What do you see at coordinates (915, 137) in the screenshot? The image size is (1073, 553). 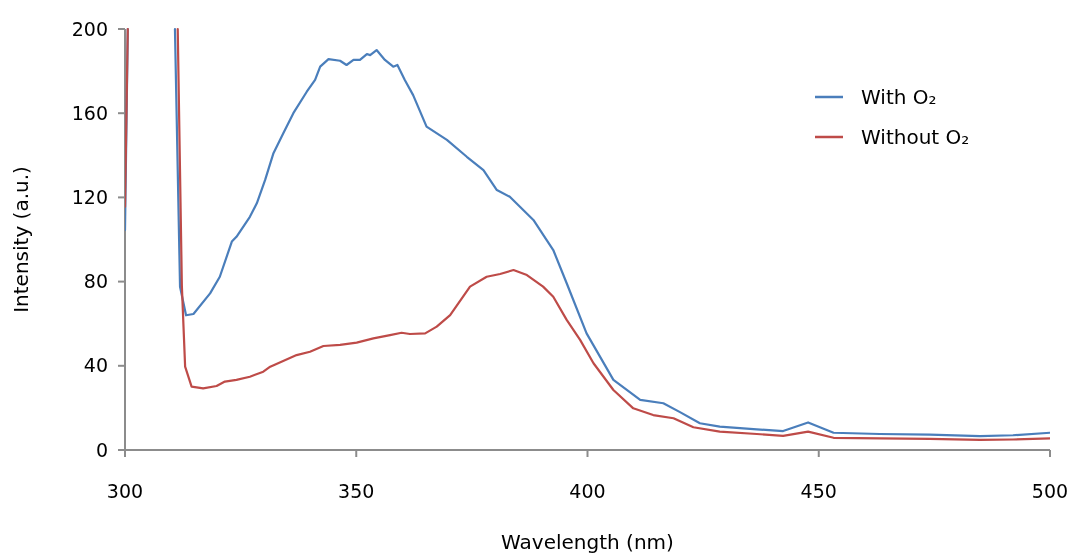 I see `legend-label: Without O₂` at bounding box center [915, 137].